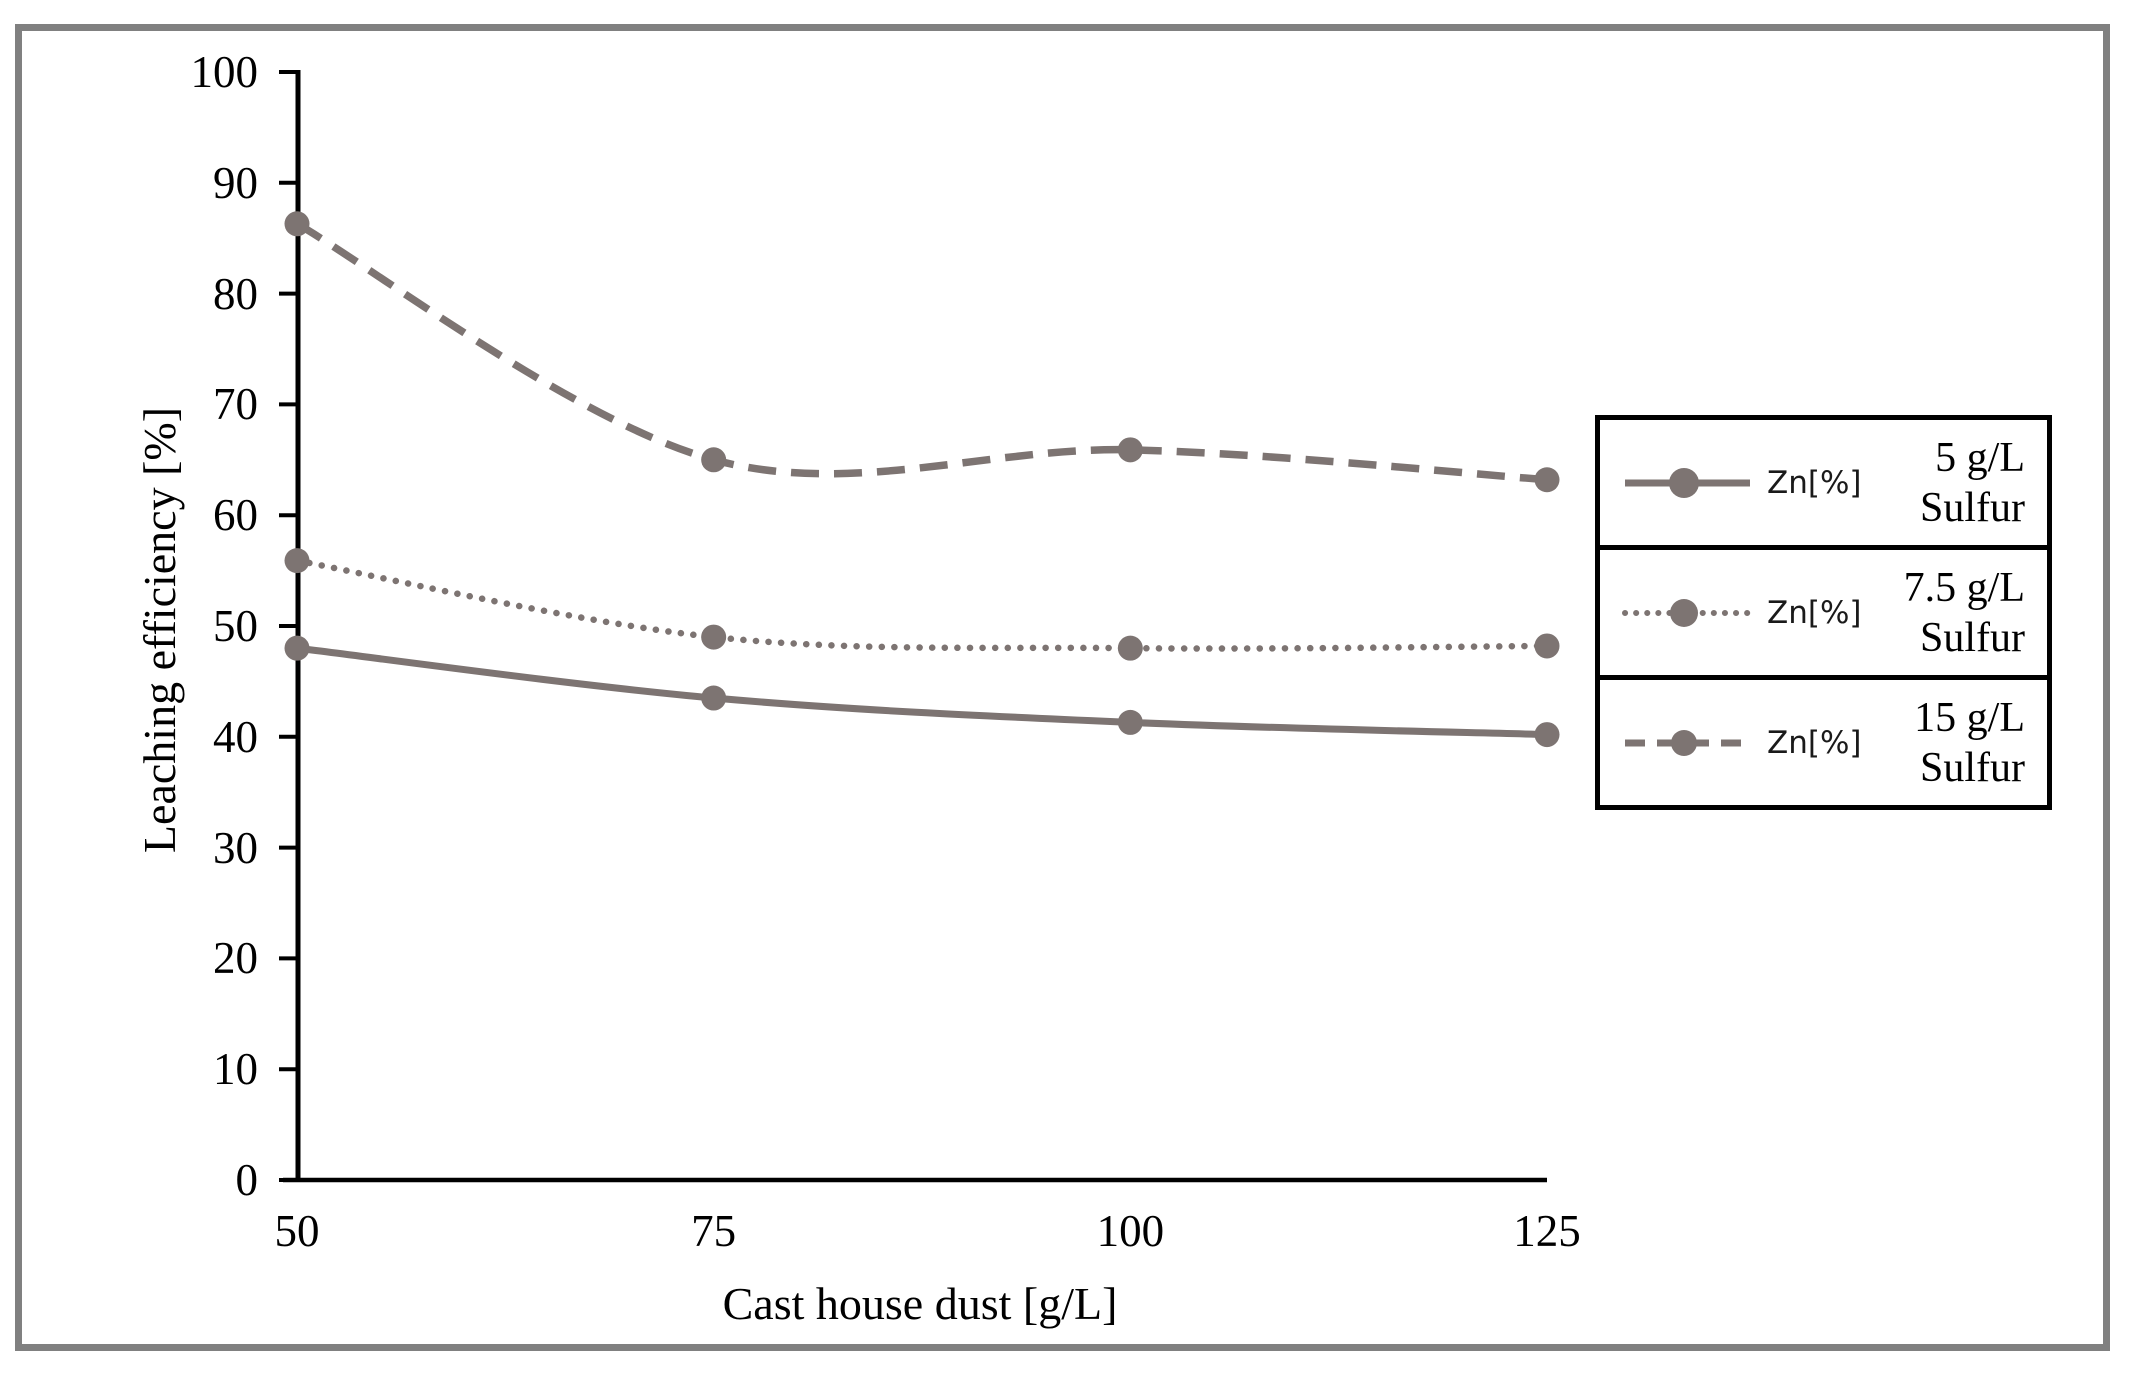  Describe the element at coordinates (1687, 482) in the screenshot. I see `solid-line-sample-icon` at that location.